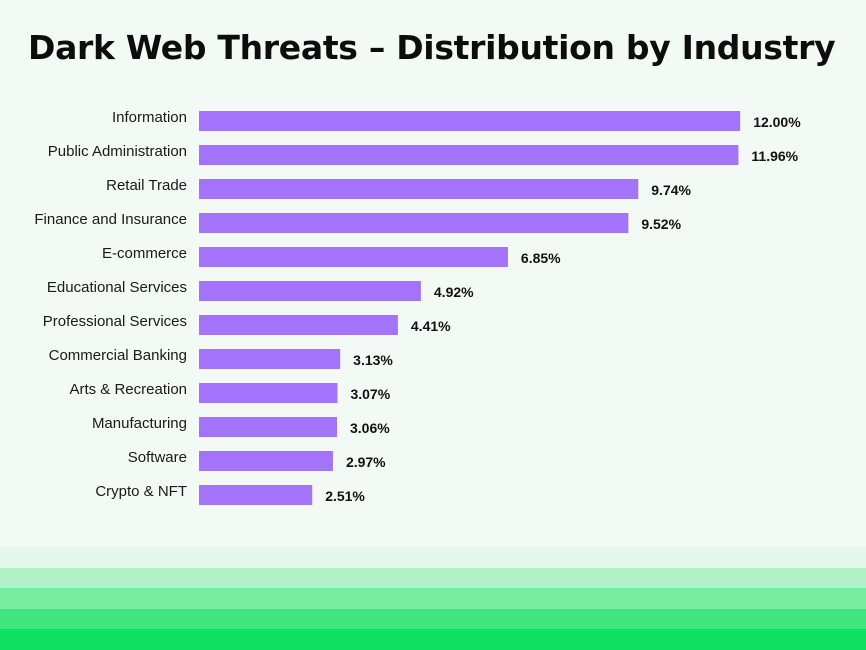 This screenshot has width=866, height=650. I want to click on value-label: 12.00%, so click(777, 122).